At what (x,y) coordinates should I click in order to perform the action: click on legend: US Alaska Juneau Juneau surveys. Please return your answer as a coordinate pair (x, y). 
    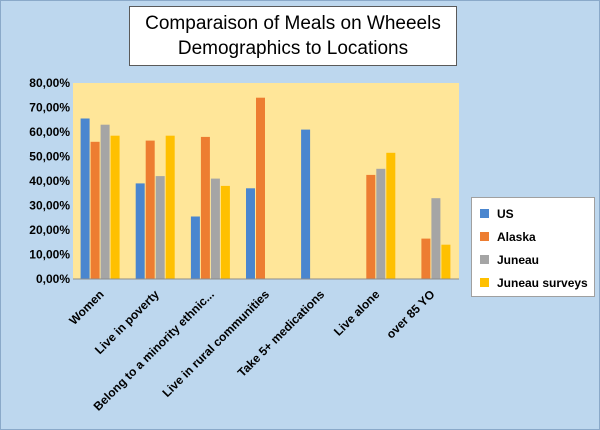
    Looking at the image, I should click on (533, 247).